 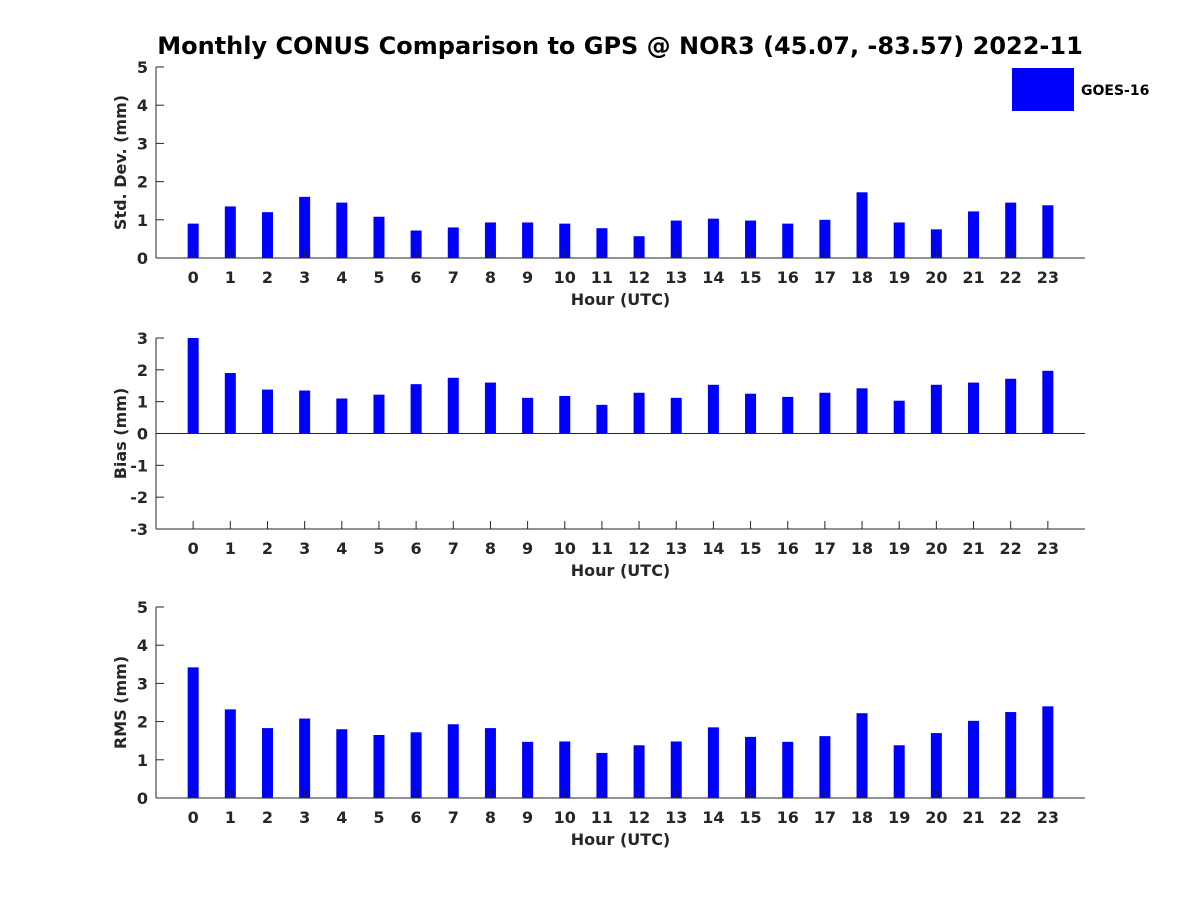 What do you see at coordinates (142, 402) in the screenshot?
I see `y-tick-label: 1` at bounding box center [142, 402].